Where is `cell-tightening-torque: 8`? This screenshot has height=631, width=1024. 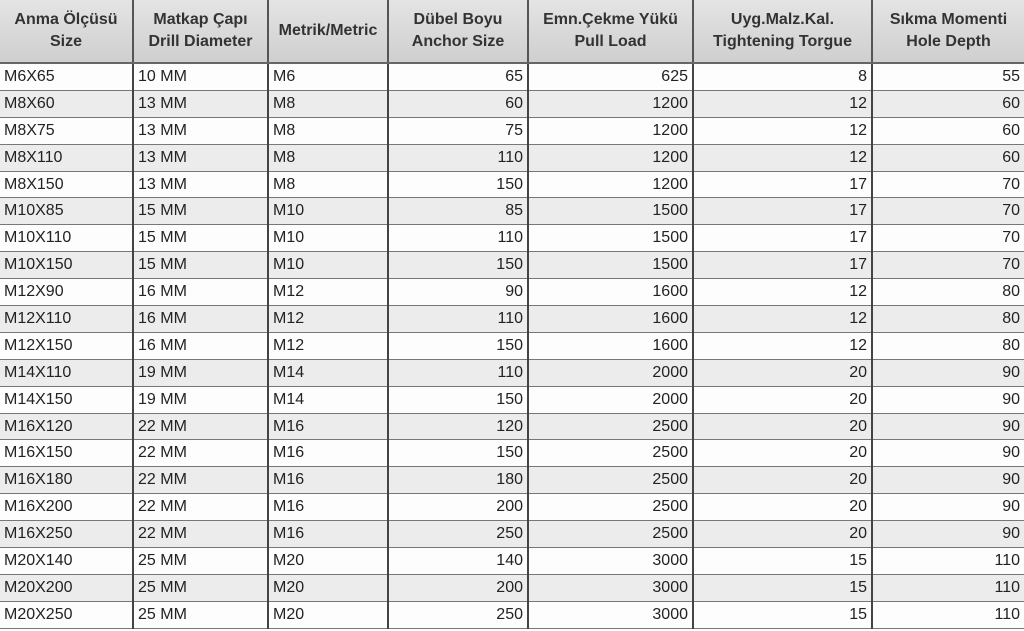
cell-tightening-torque: 8 is located at coordinates (783, 77).